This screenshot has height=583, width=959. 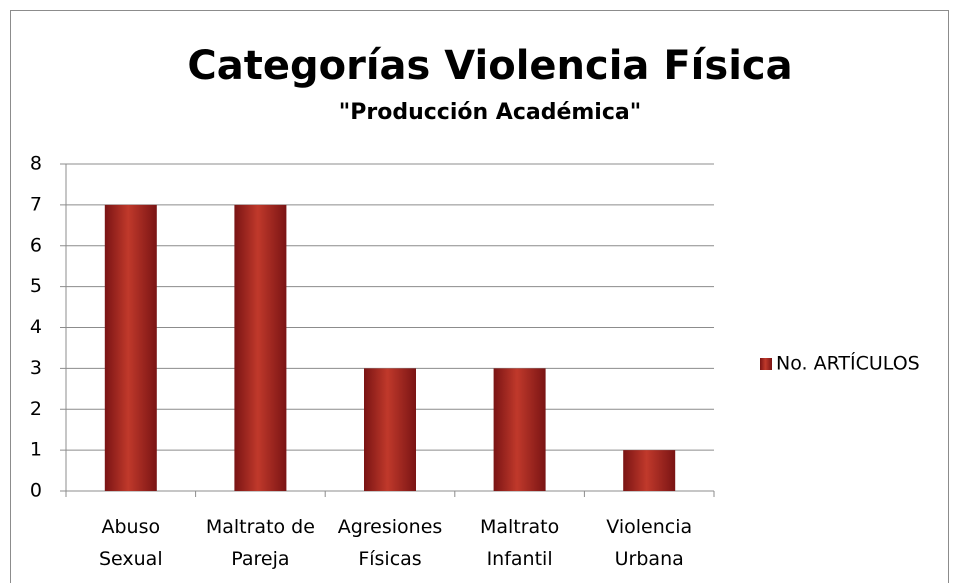 I want to click on x-tick-label: Abuso Sexual, so click(x=131, y=543).